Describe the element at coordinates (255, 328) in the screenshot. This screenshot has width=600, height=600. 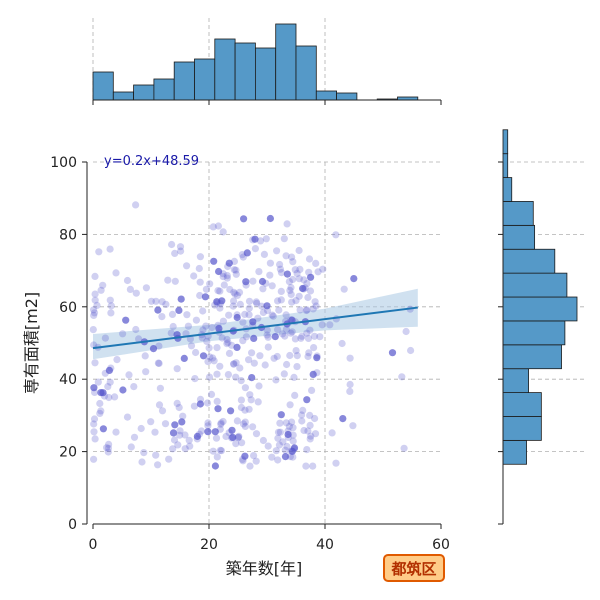
I see `regression-line` at that location.